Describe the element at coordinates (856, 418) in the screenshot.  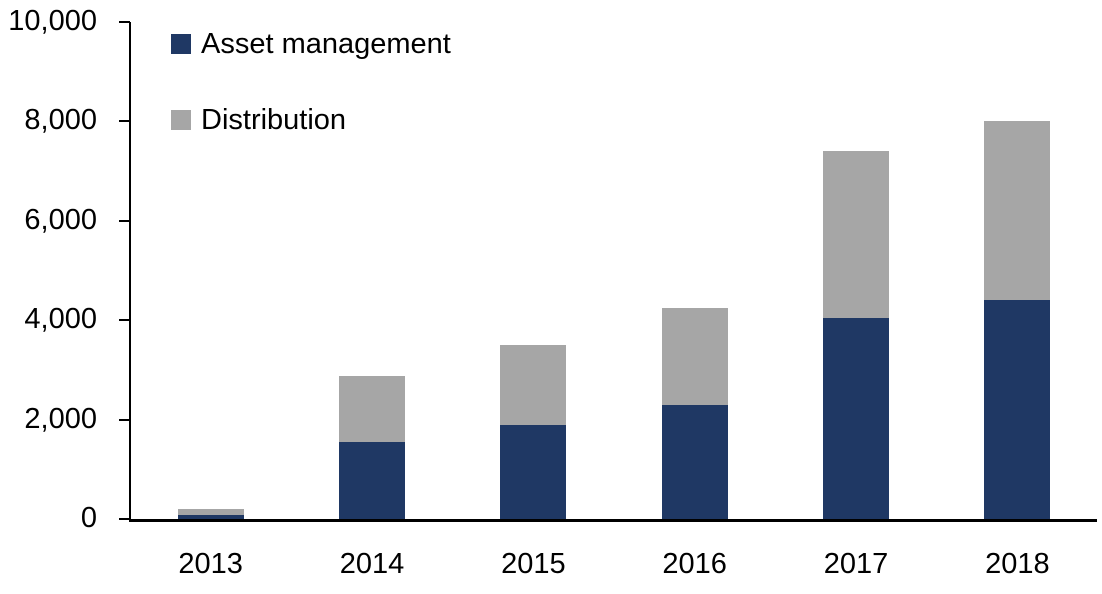
I see `bar-segment-asset-management-2017` at that location.